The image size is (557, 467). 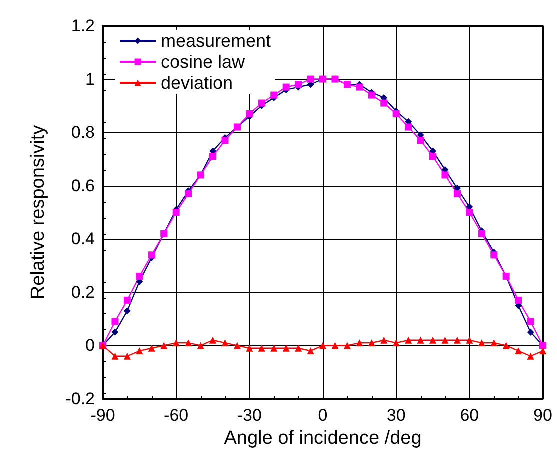 I want to click on legend-label: deviation, so click(x=197, y=83).